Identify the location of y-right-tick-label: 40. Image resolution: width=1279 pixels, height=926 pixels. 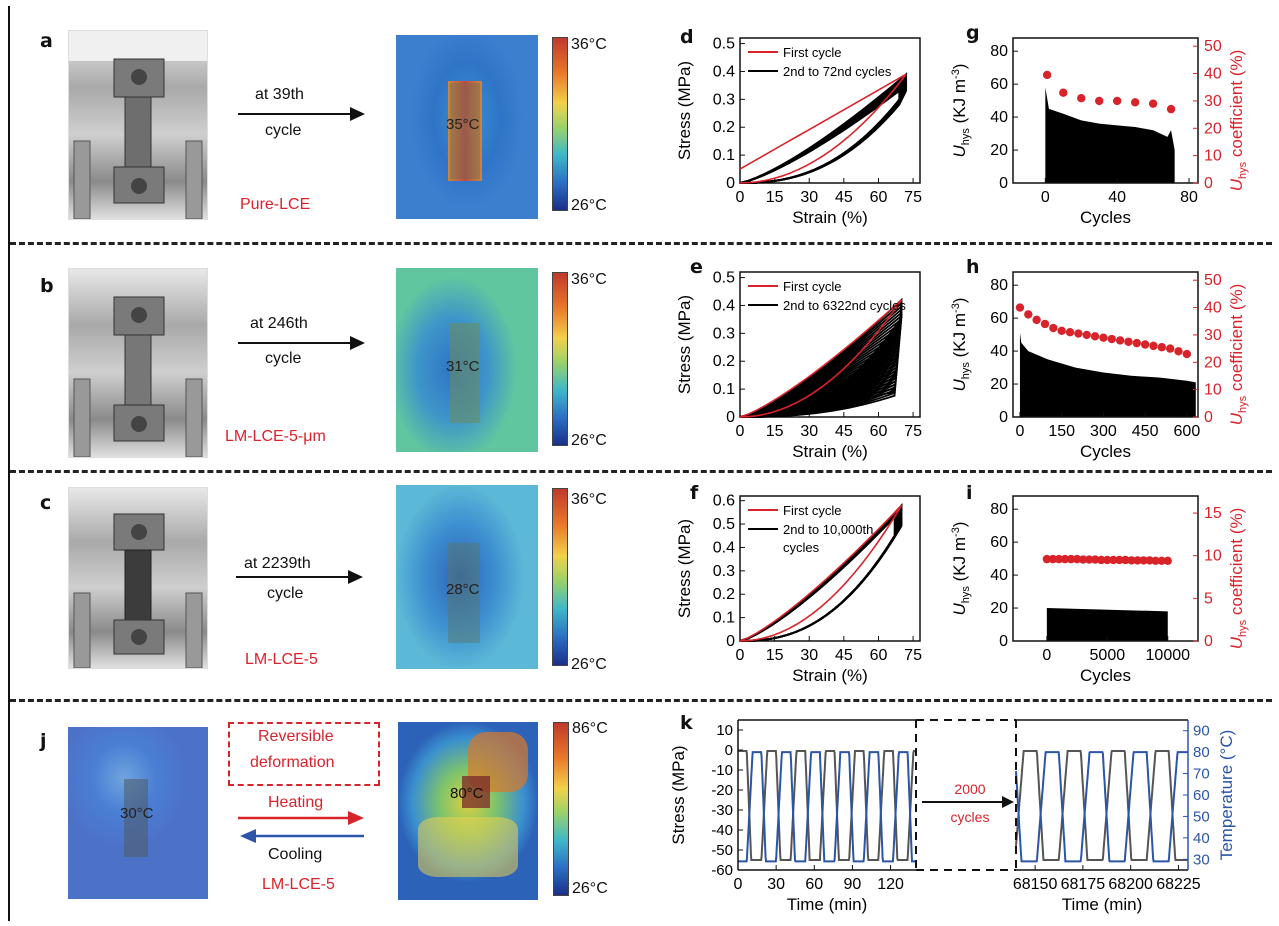
(1213, 74).